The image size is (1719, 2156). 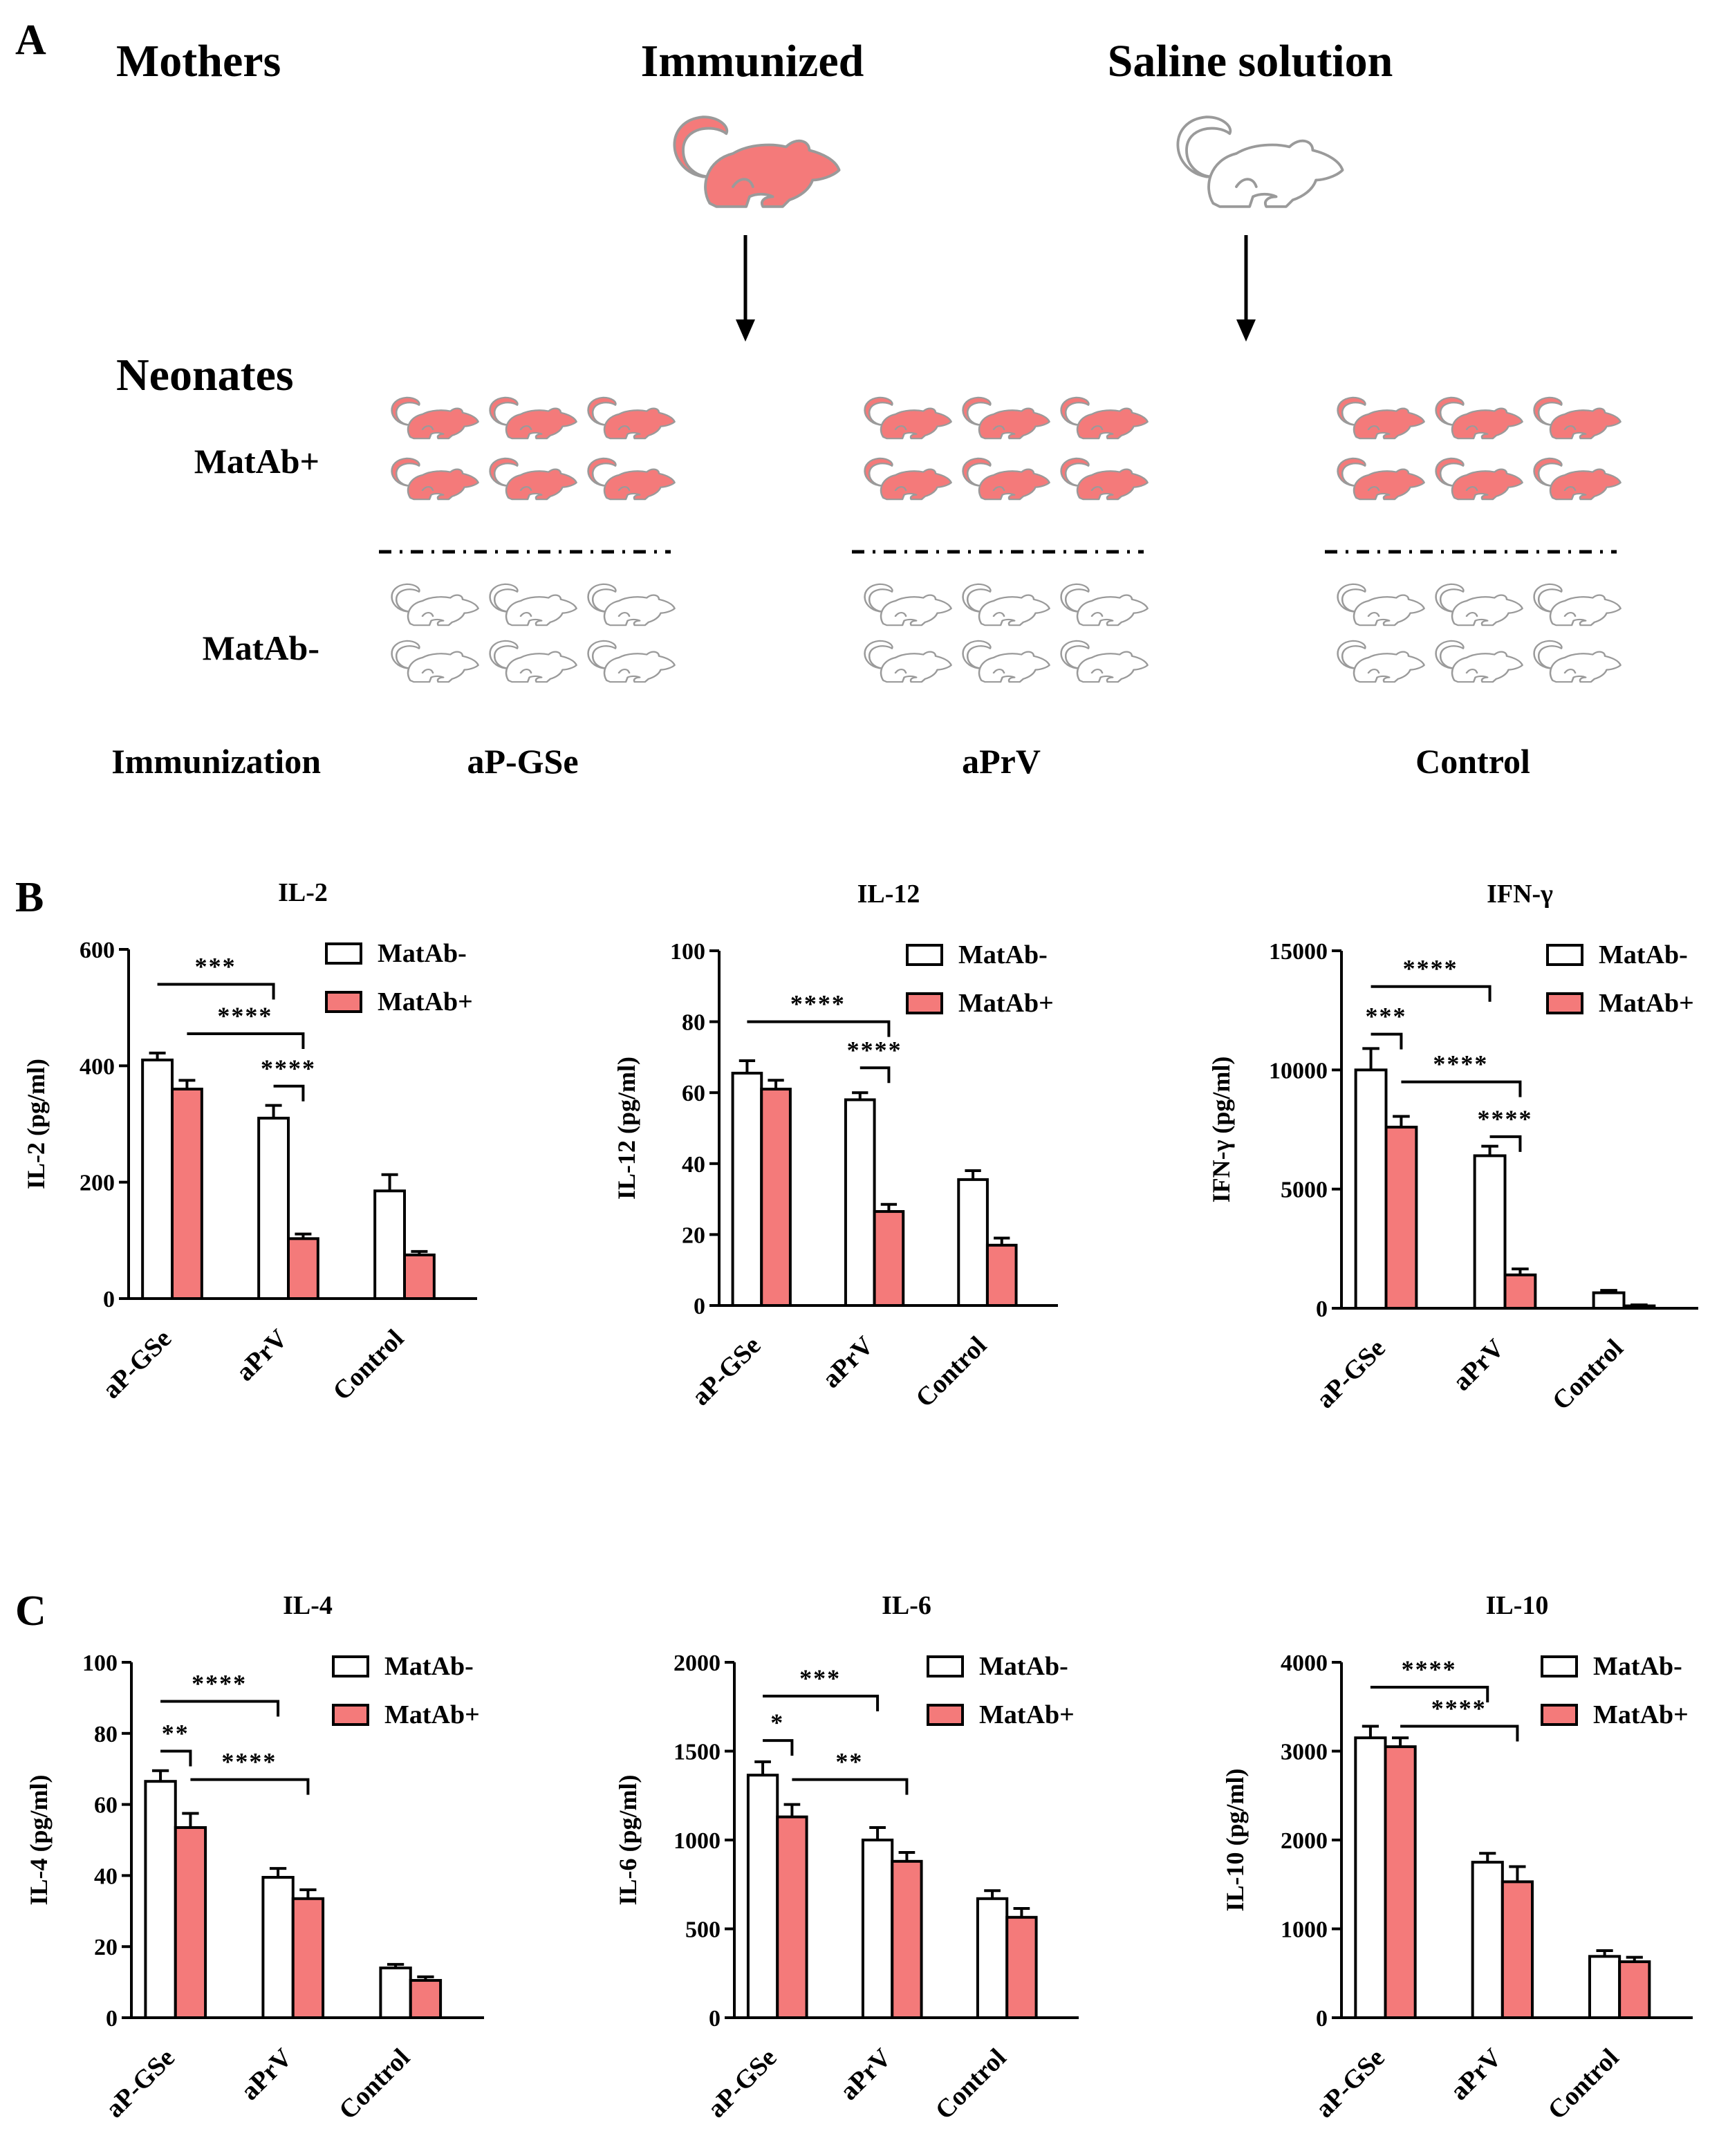 I want to click on y-axis-label: IFN-γ (pg/ml), so click(x=1221, y=1130).